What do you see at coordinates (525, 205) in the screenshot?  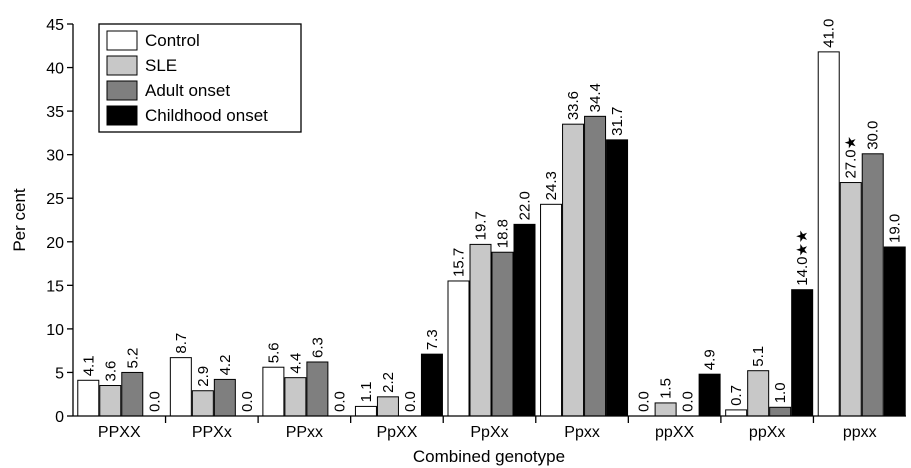 I see `bar-value-label: 22.0` at bounding box center [525, 205].